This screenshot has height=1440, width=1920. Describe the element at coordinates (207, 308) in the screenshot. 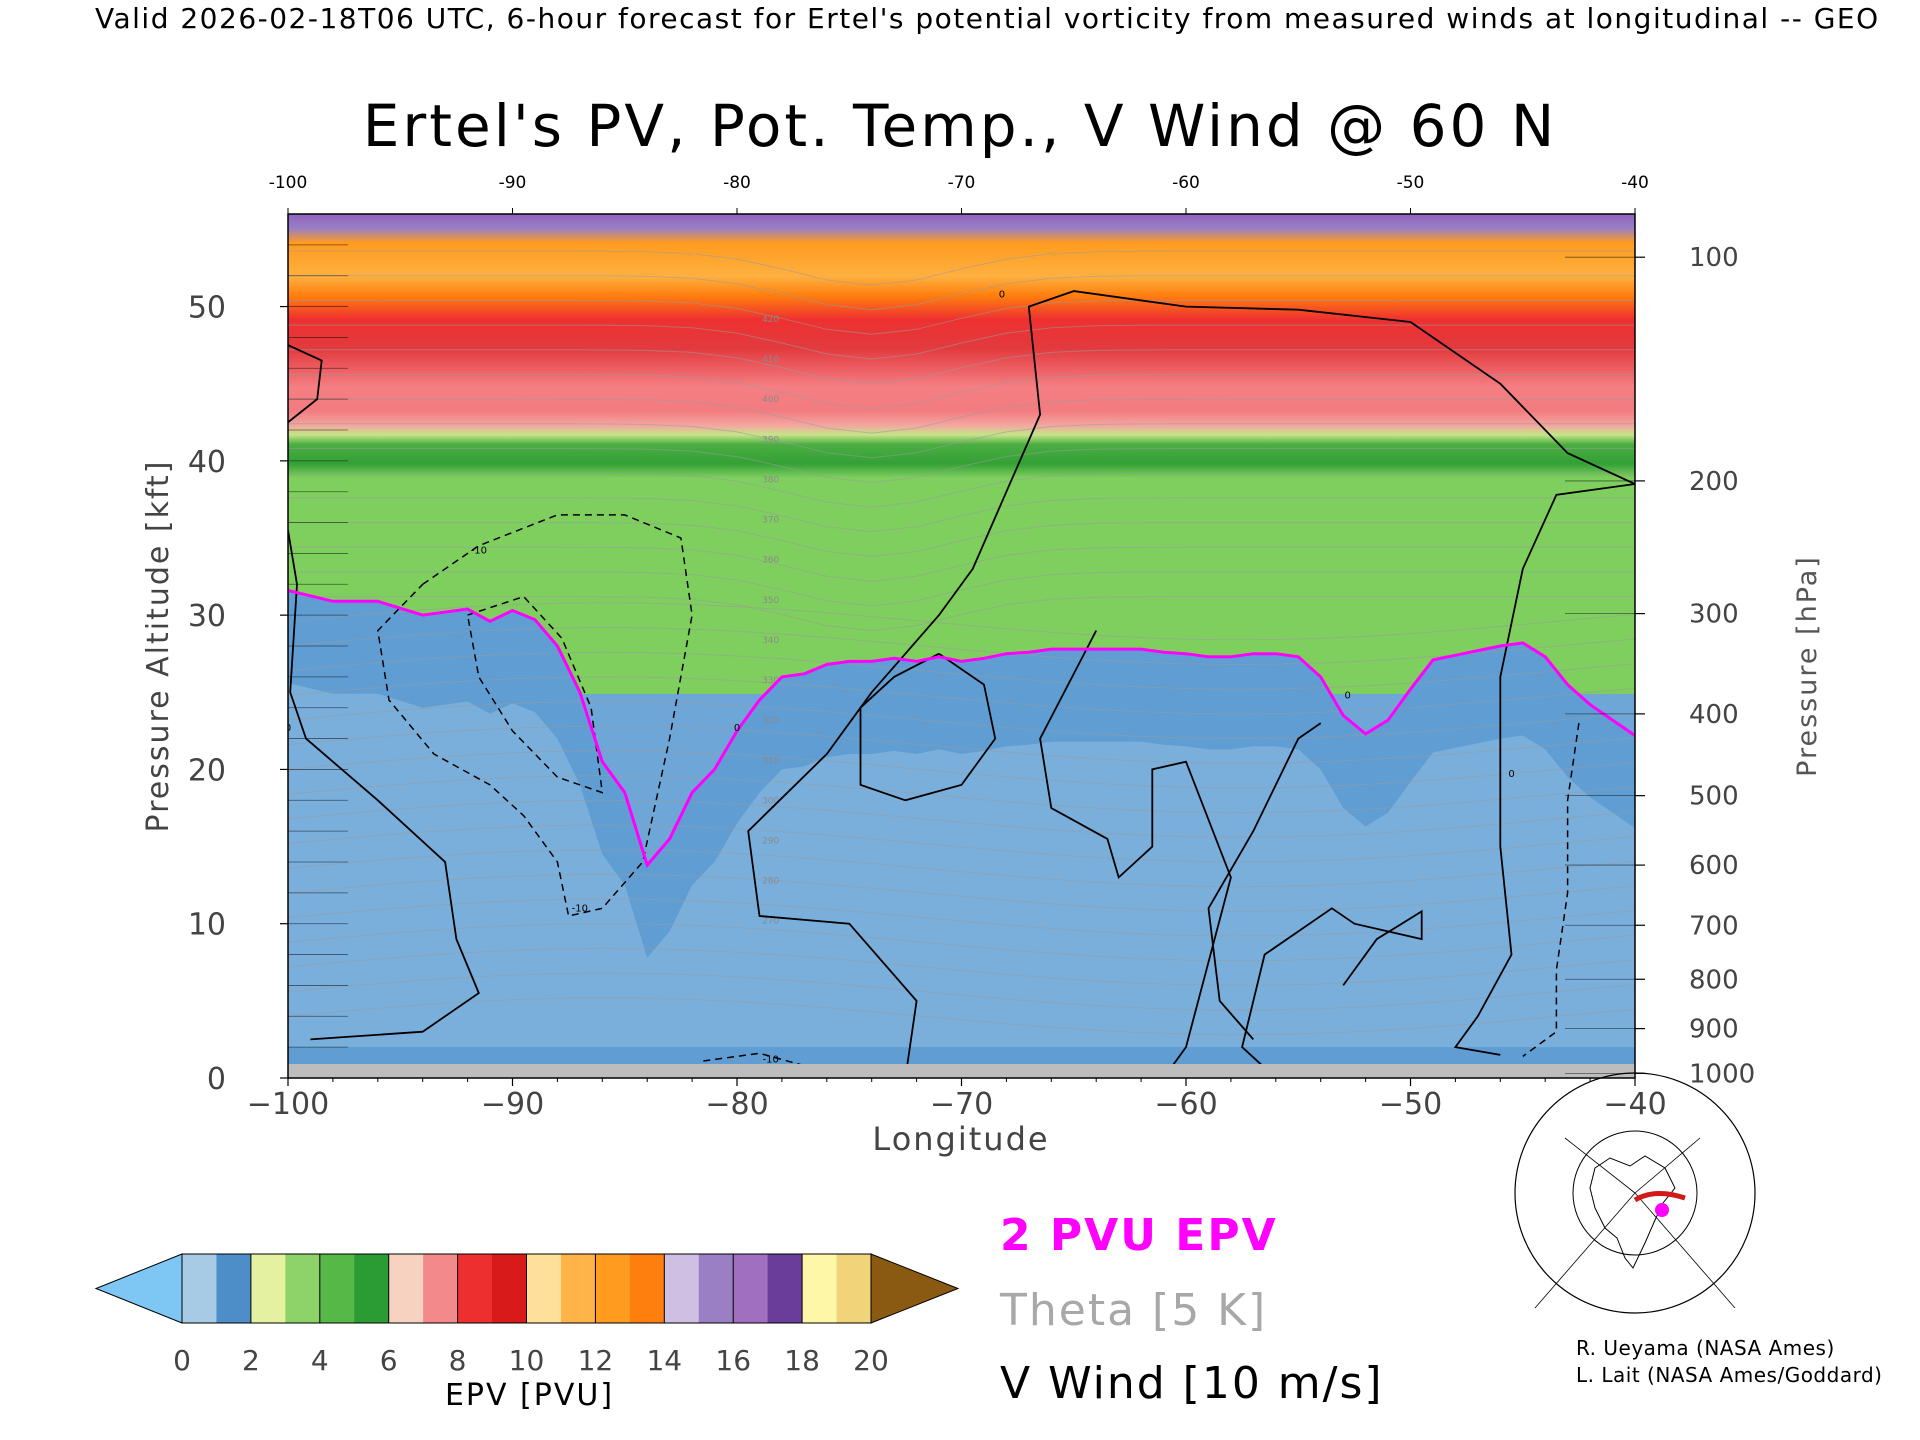

I see `y-tick-label: 50` at that location.